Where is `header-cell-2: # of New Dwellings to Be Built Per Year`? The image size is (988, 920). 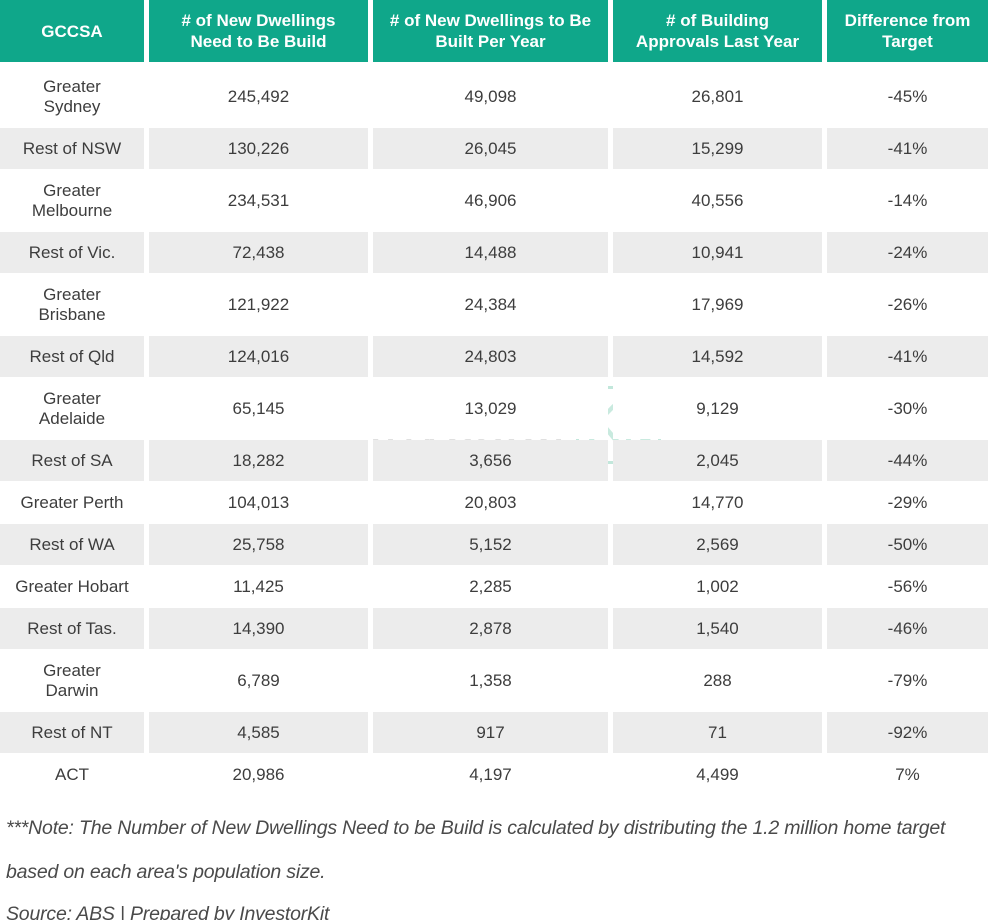 header-cell-2: # of New Dwellings to Be Built Per Year is located at coordinates (490, 31).